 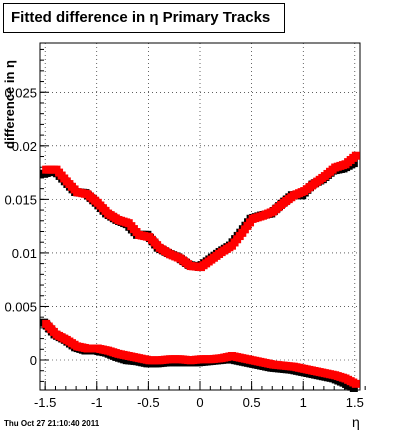 What do you see at coordinates (356, 422) in the screenshot?
I see `x-axis-label: η` at bounding box center [356, 422].